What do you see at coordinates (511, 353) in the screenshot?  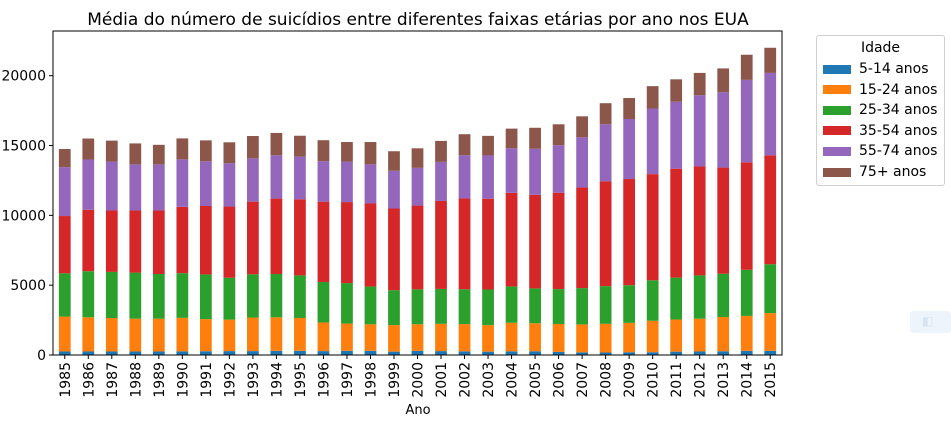 I see `bar-segment-2004-5-14-anos` at bounding box center [511, 353].